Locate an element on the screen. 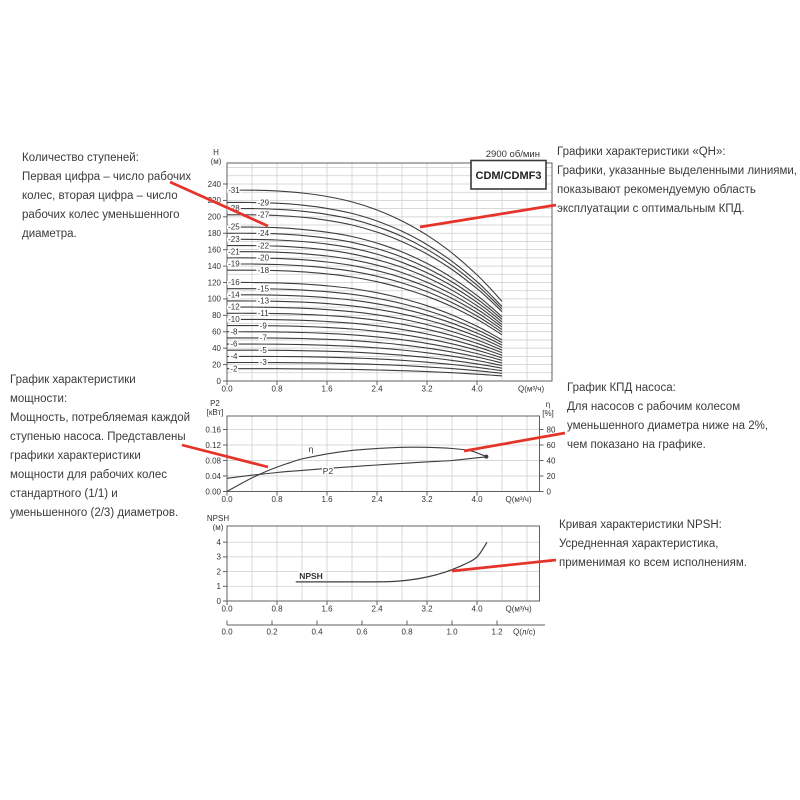  svg-text: 0.04 is located at coordinates (213, 476).